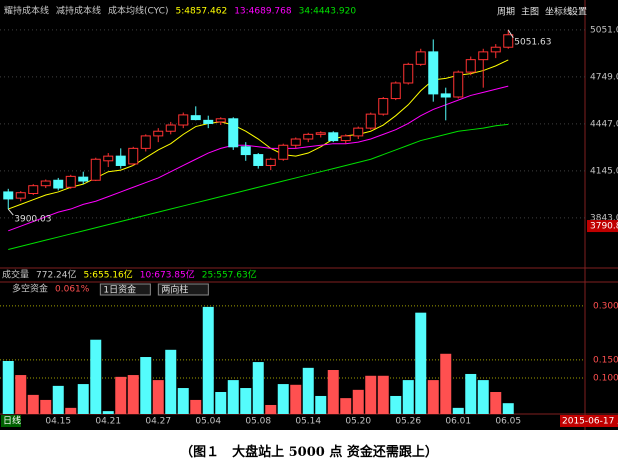 The height and width of the screenshot is (474, 618). Describe the element at coordinates (309, 452) in the screenshot. I see `caption: （图１ 大盘站上 5000 点 资金还需跟上）` at that location.